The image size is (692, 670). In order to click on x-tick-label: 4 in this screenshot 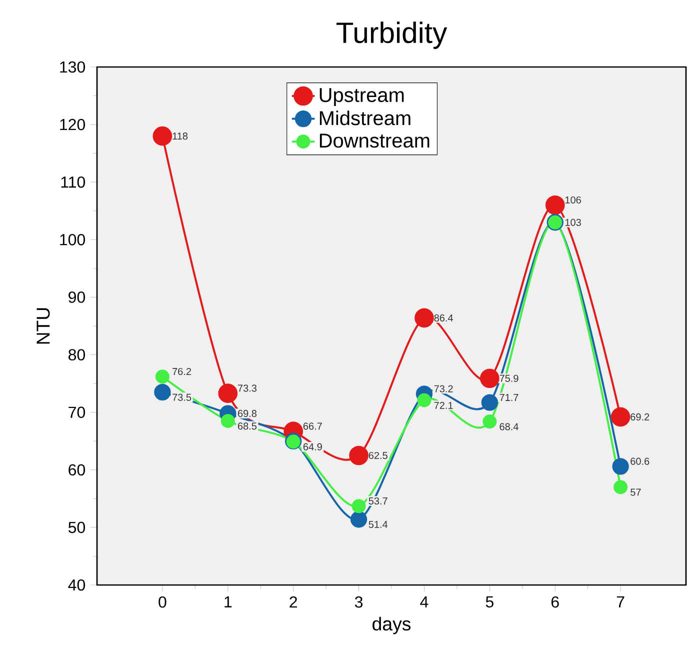, I will do `click(424, 602)`.